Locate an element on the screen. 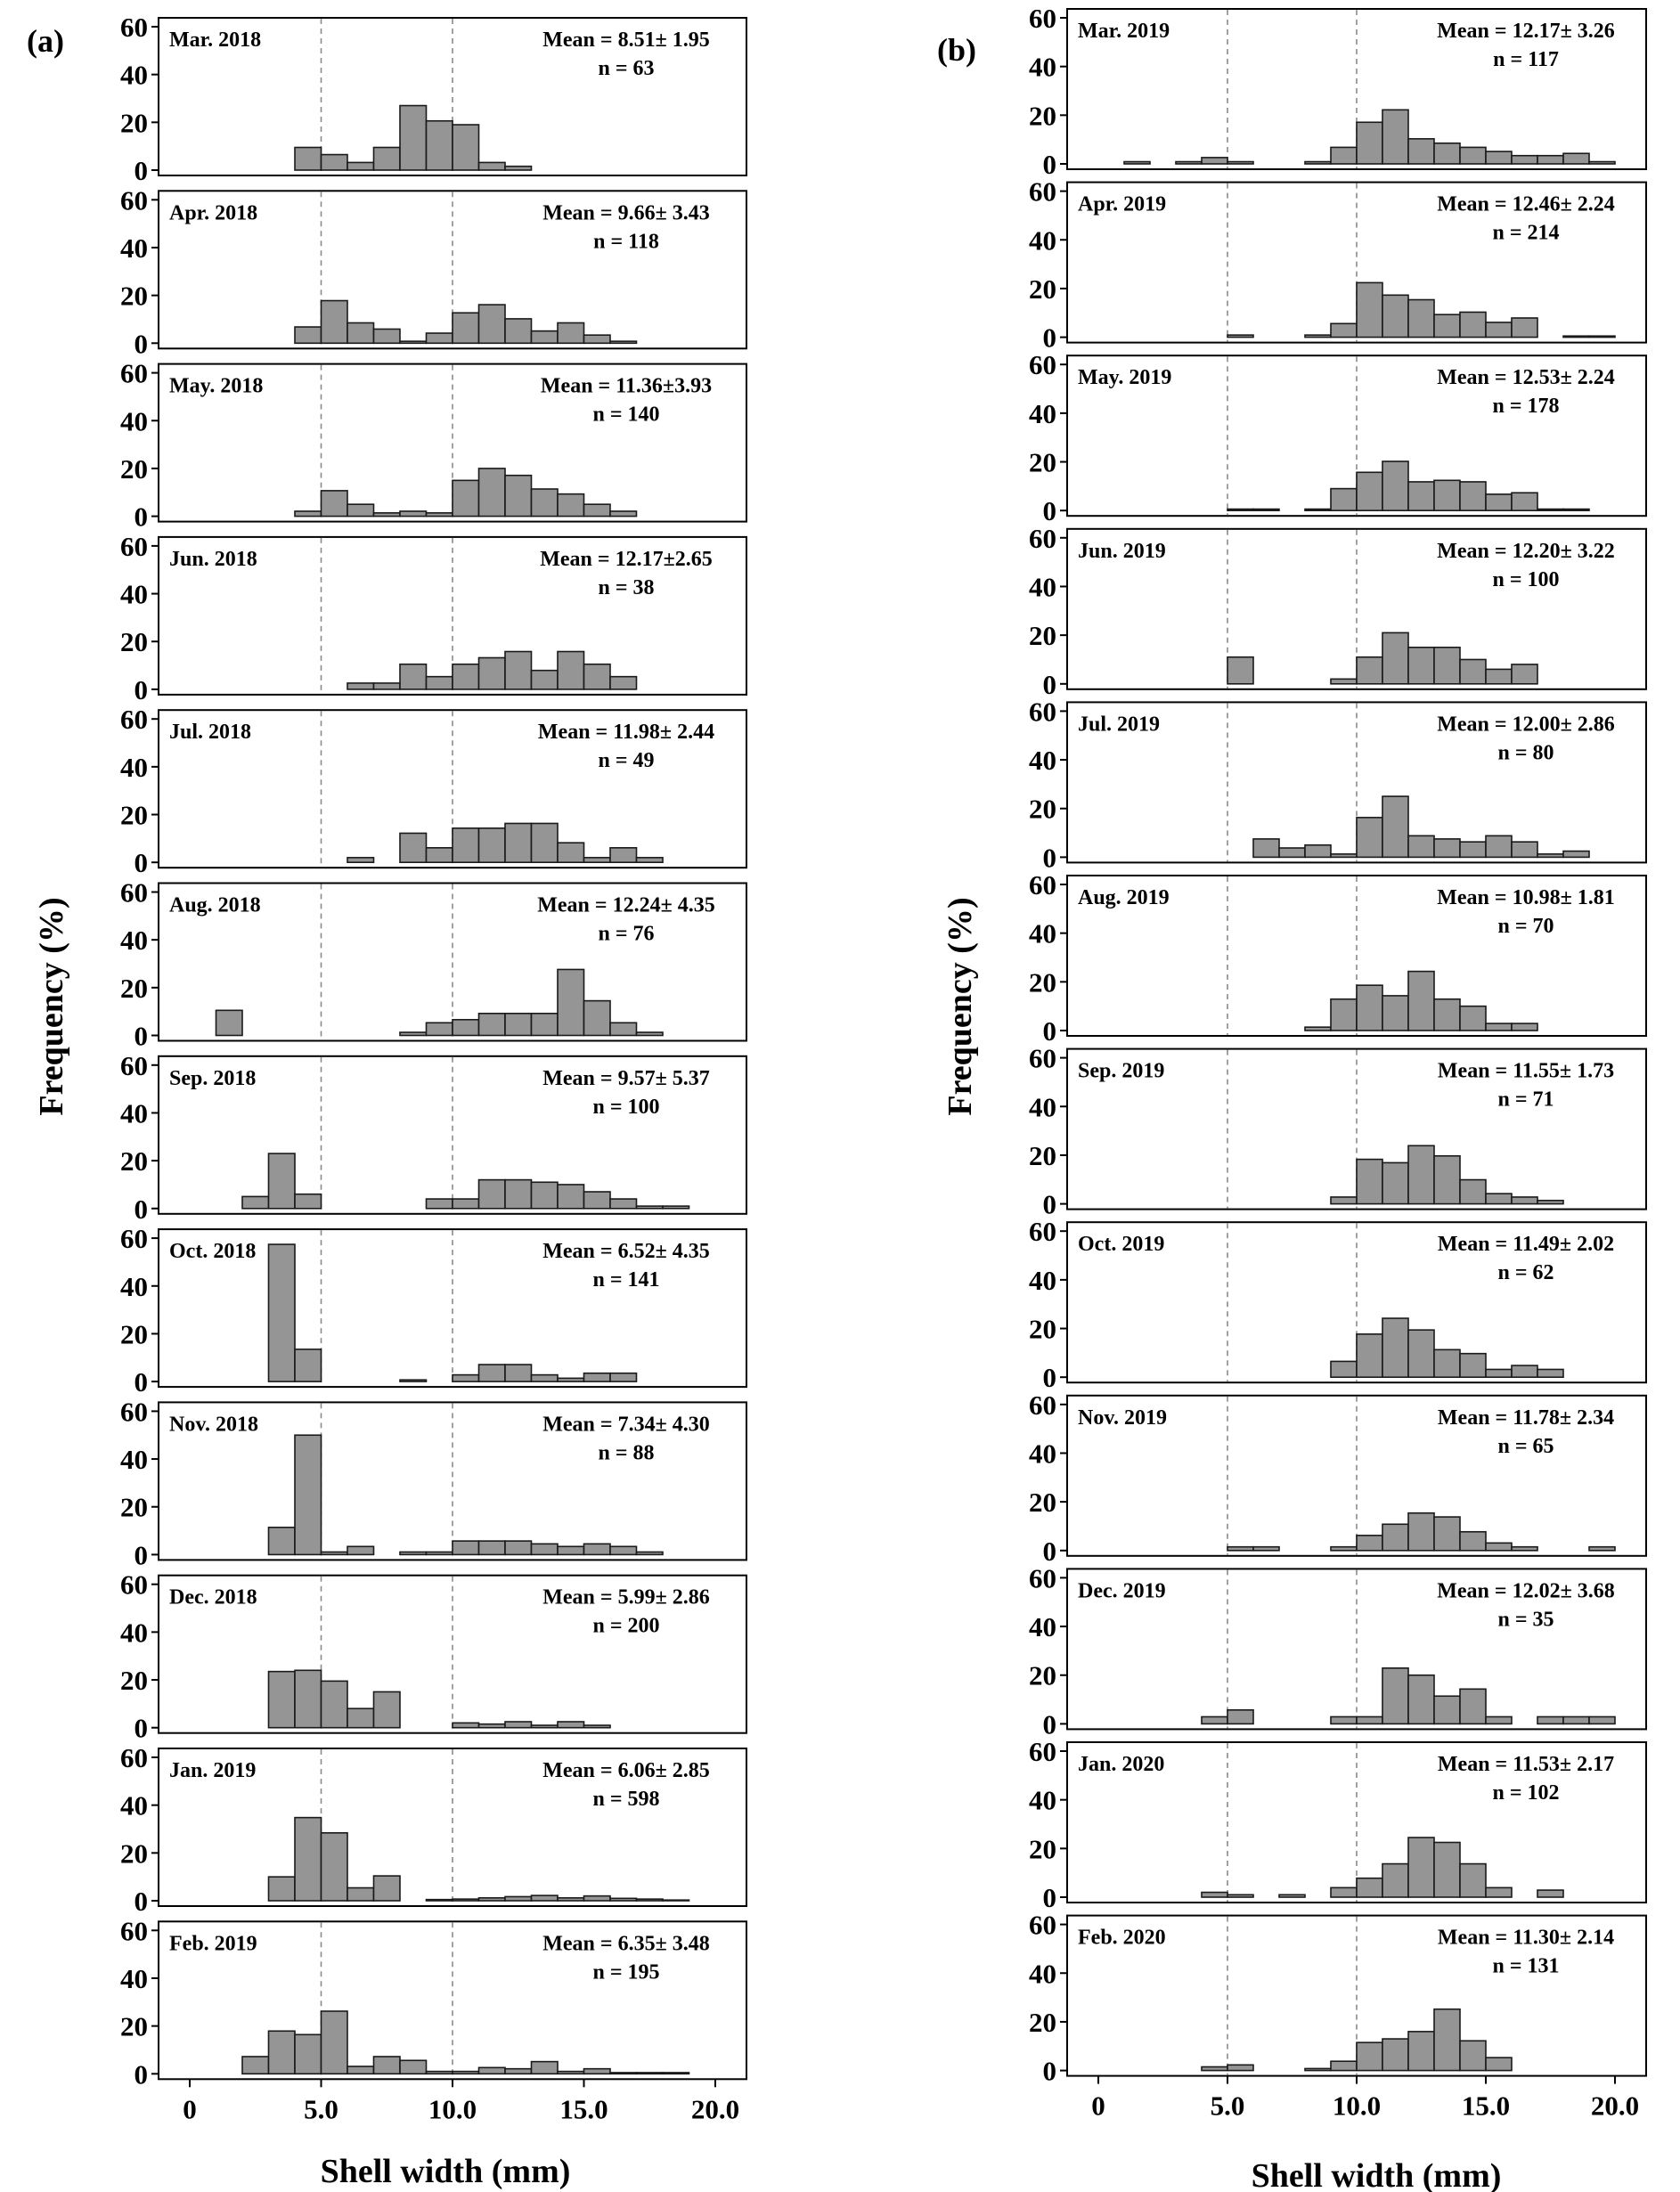 This screenshot has width=1680, height=2192. x-axis-title-a: Shell width (mm) is located at coordinates (446, 2171).